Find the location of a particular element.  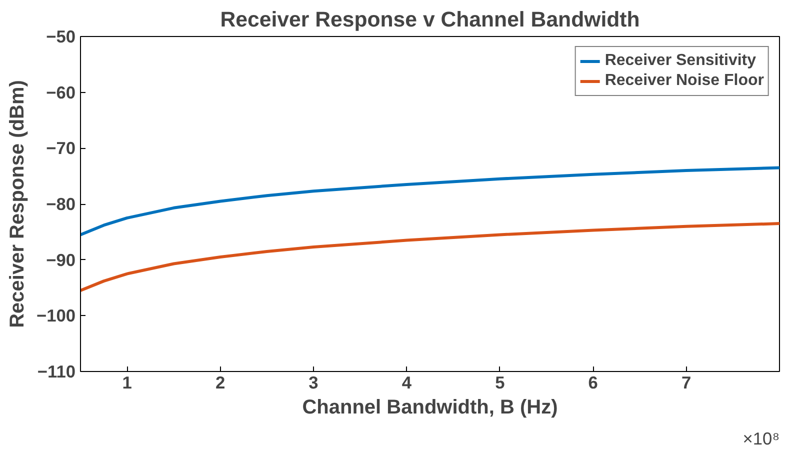

x-tick-label: 4 is located at coordinates (407, 382).